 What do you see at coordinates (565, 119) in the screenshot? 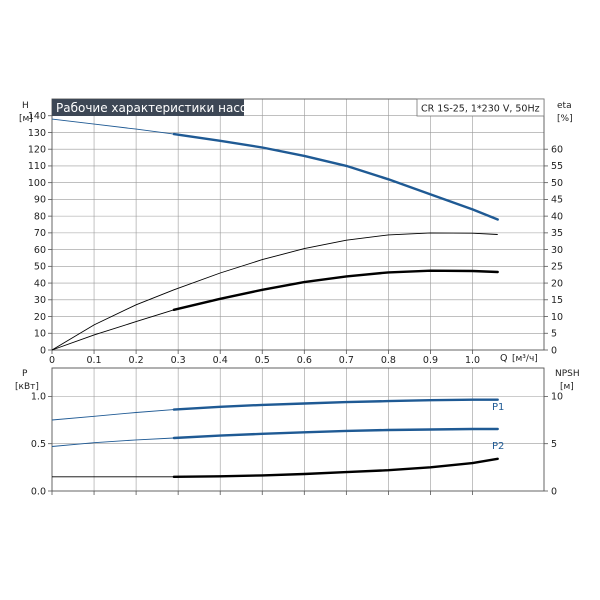
I see `eta-axis-unit: [%]` at bounding box center [565, 119].